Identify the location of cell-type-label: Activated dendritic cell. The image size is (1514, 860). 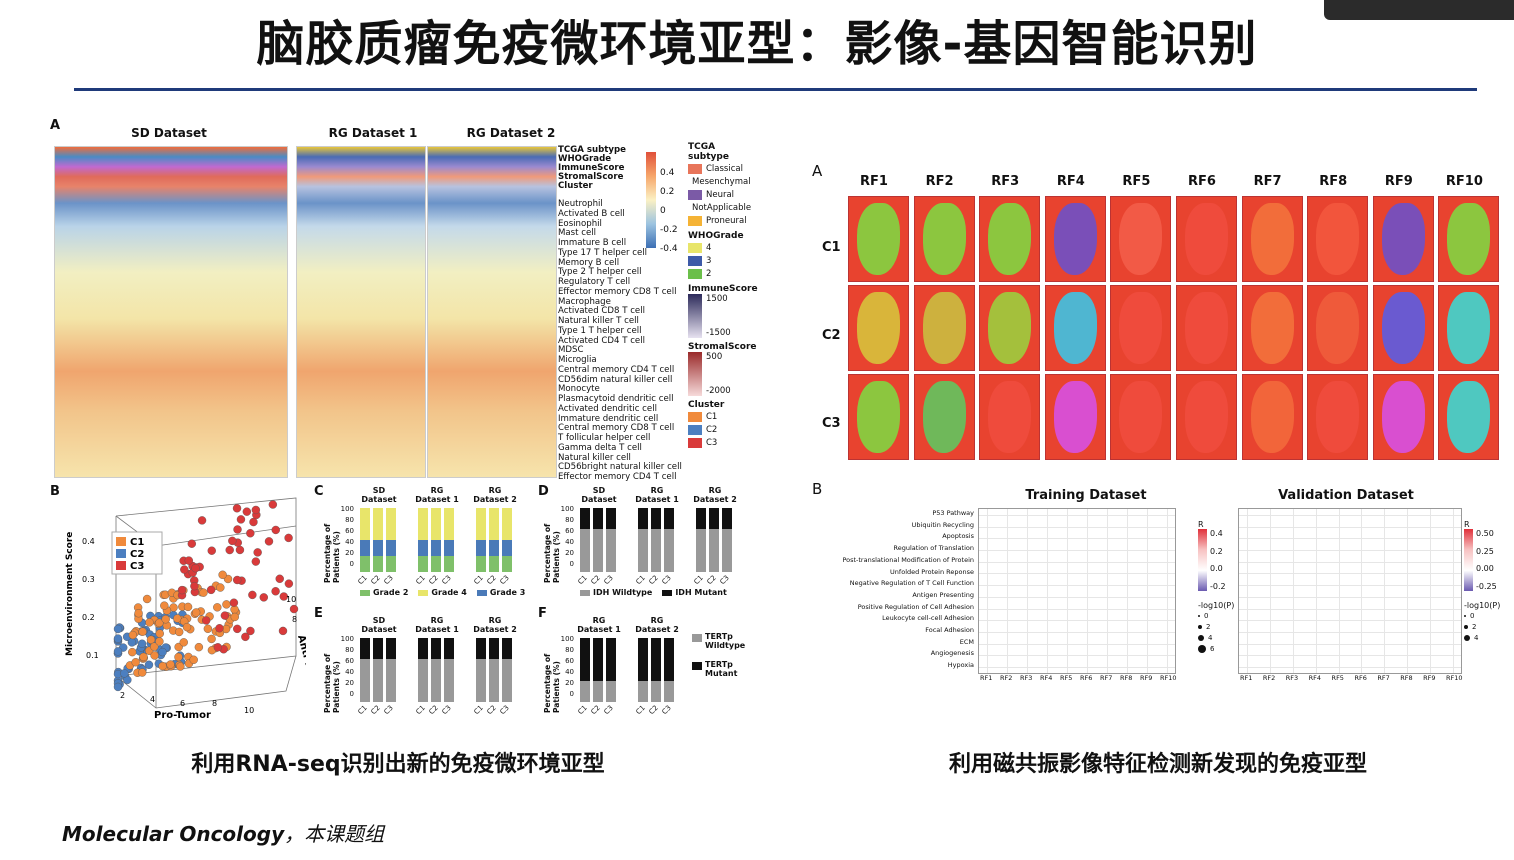
(607, 408).